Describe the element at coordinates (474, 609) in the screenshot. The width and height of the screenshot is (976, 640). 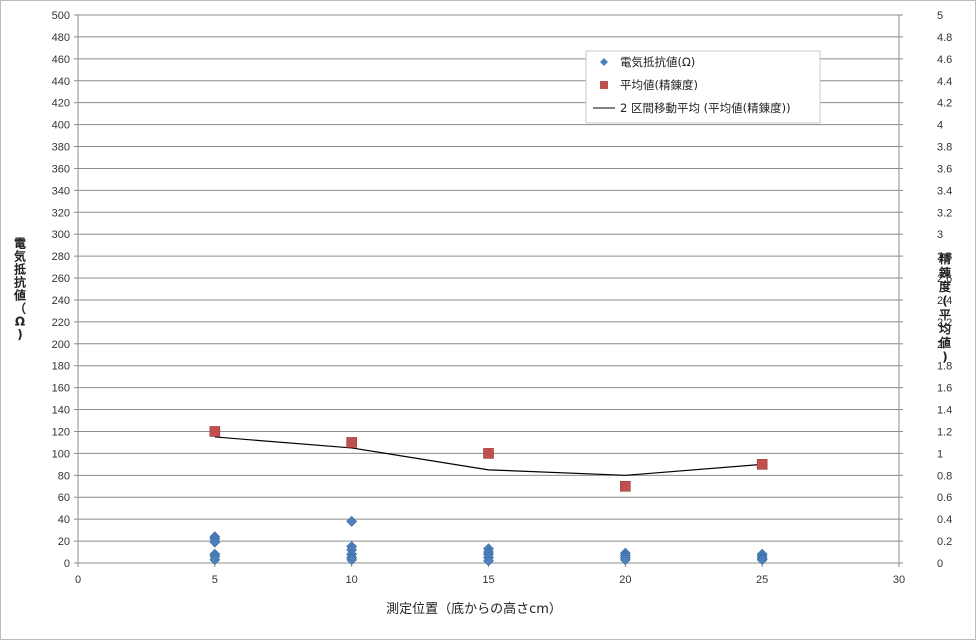
I see `x-axis-title: 測定位置（底からの高さcm）` at that location.